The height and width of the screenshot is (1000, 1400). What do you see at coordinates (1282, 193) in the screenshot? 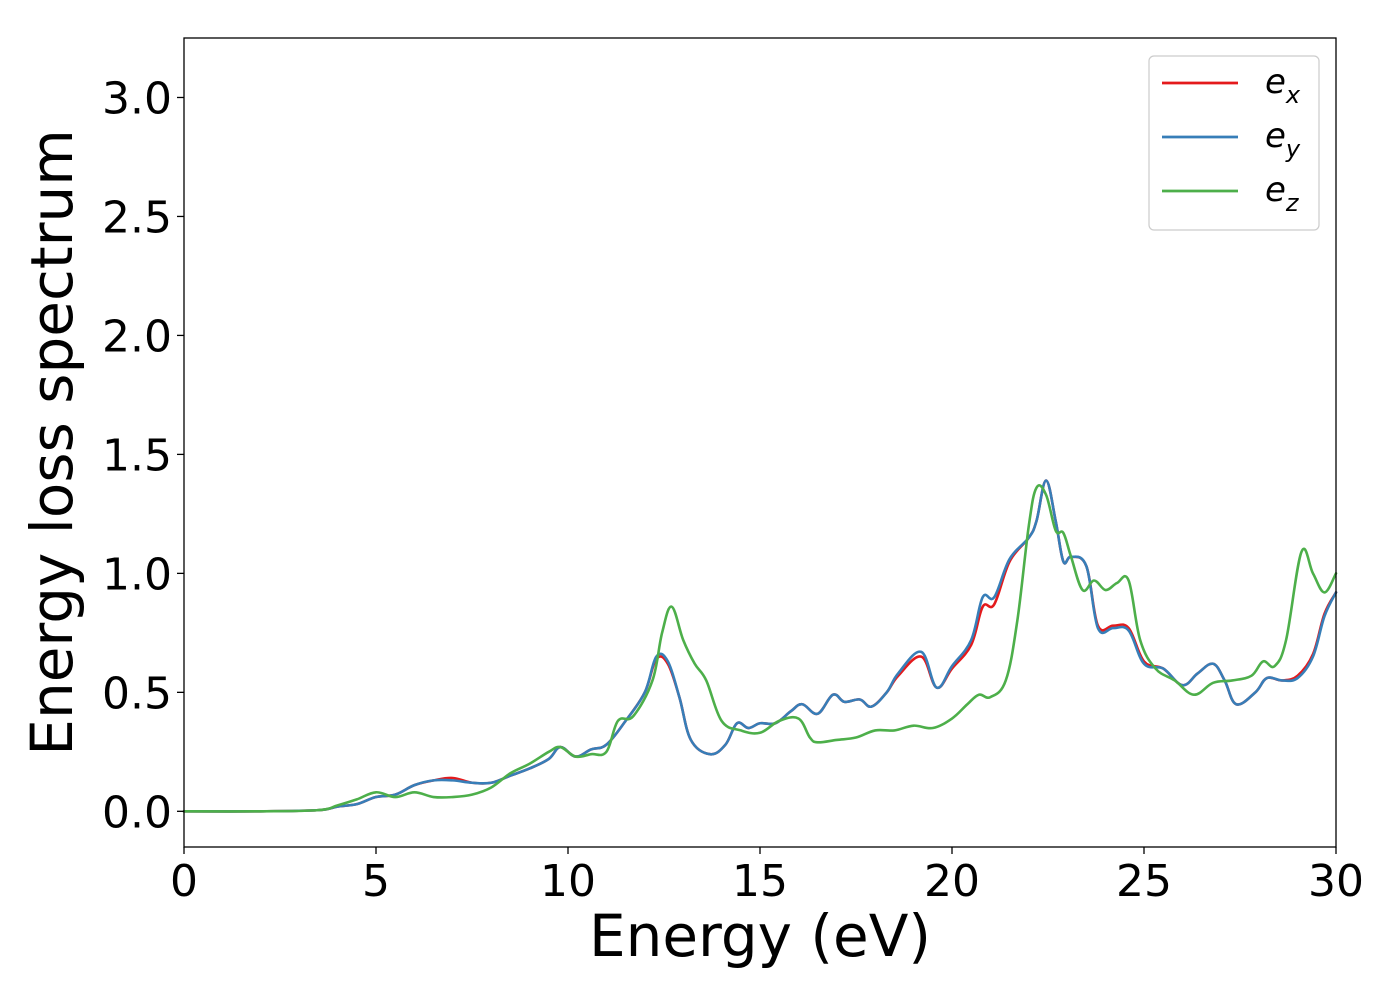
I see `legend-label: ez` at bounding box center [1282, 193].